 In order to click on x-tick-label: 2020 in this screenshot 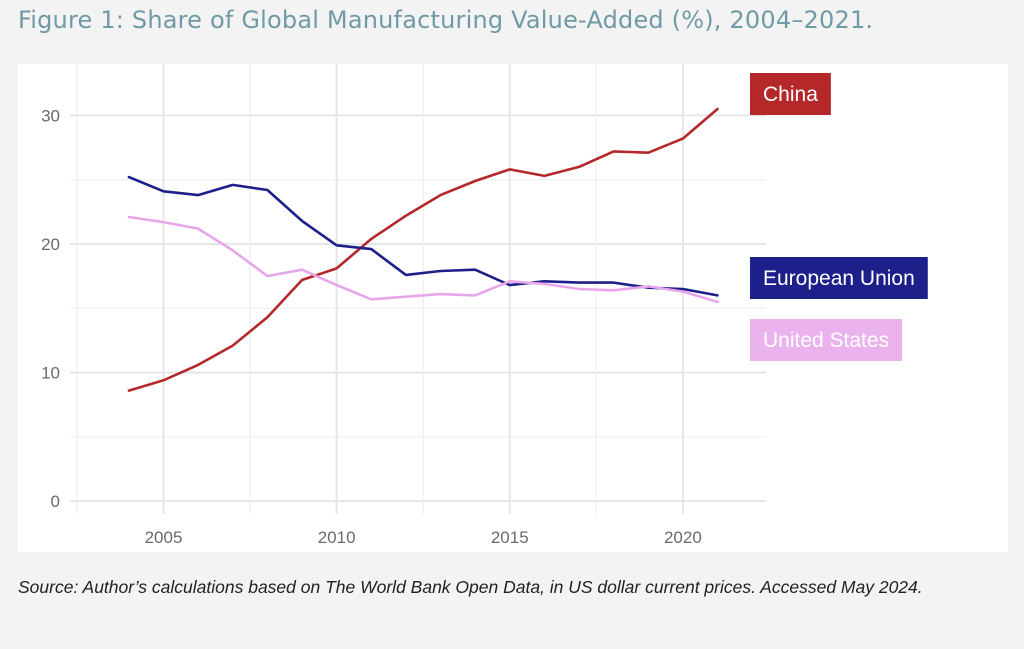, I will do `click(683, 537)`.